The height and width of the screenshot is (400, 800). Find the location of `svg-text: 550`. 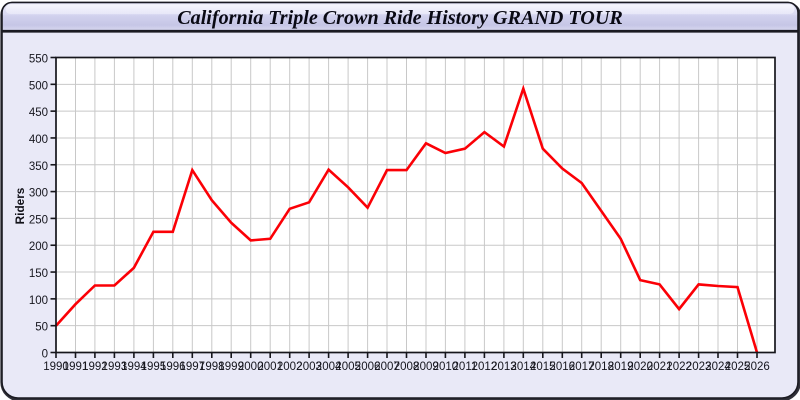

svg-text: 550 is located at coordinates (38, 60).